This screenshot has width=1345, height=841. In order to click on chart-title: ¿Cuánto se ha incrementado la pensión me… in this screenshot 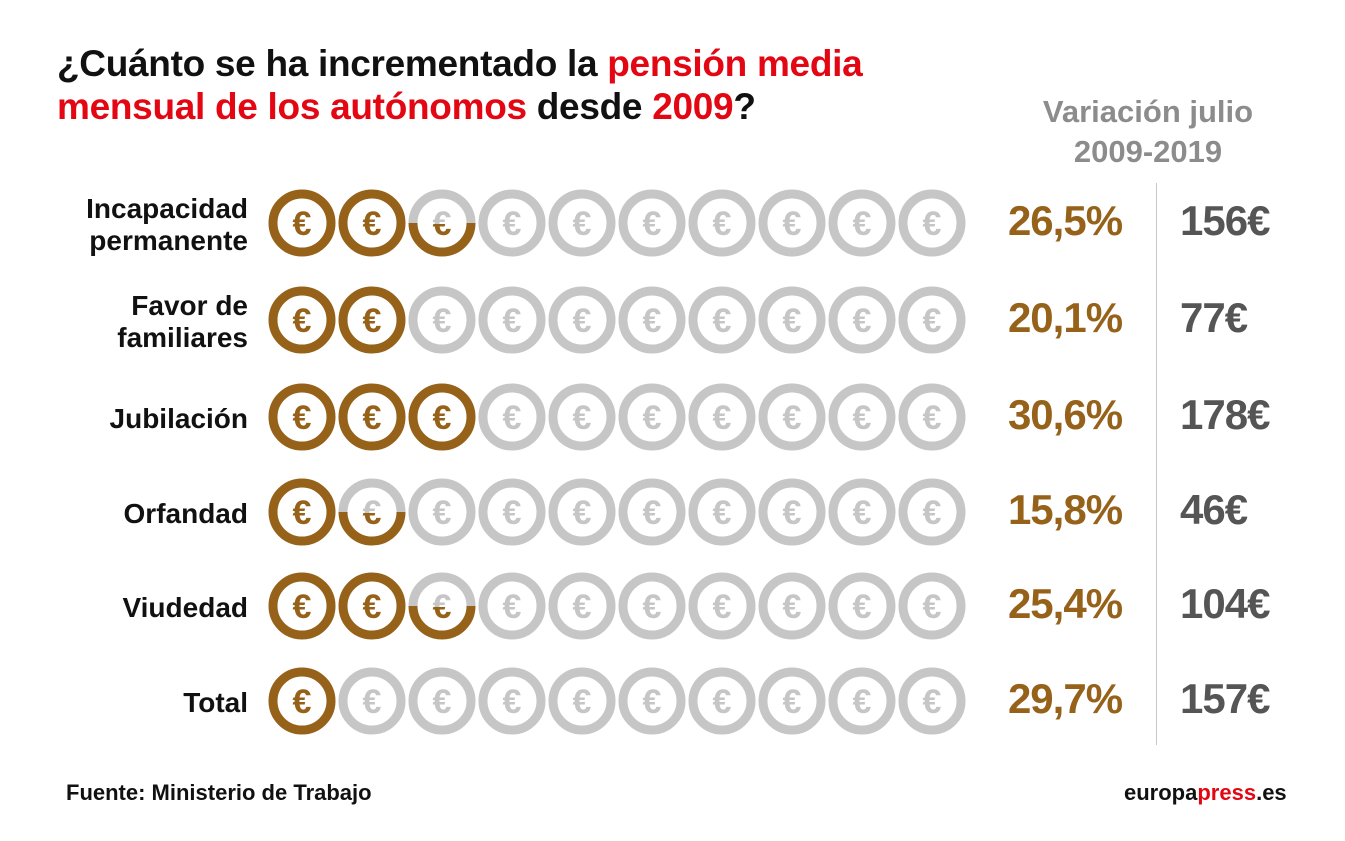, I will do `click(460, 85)`.